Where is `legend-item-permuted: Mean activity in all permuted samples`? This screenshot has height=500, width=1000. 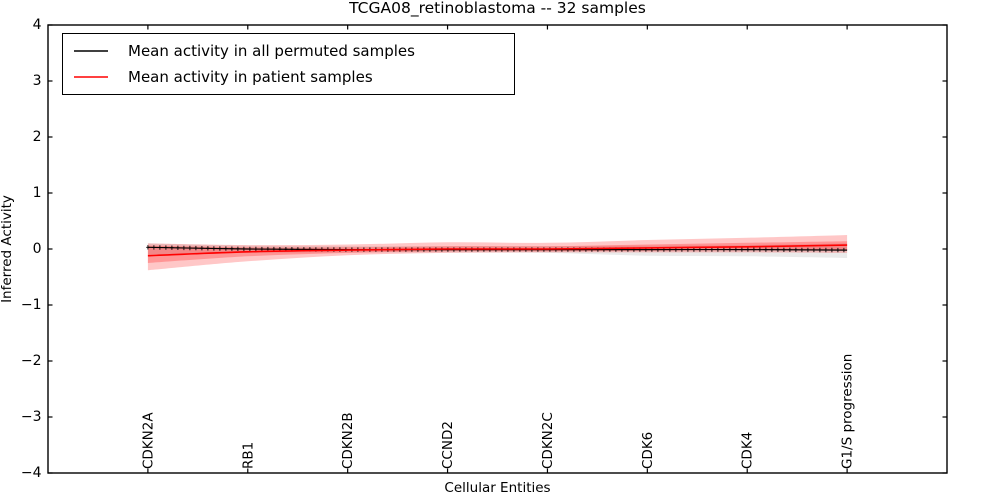
legend-item-permuted: Mean activity in all permuted samples is located at coordinates (288, 51).